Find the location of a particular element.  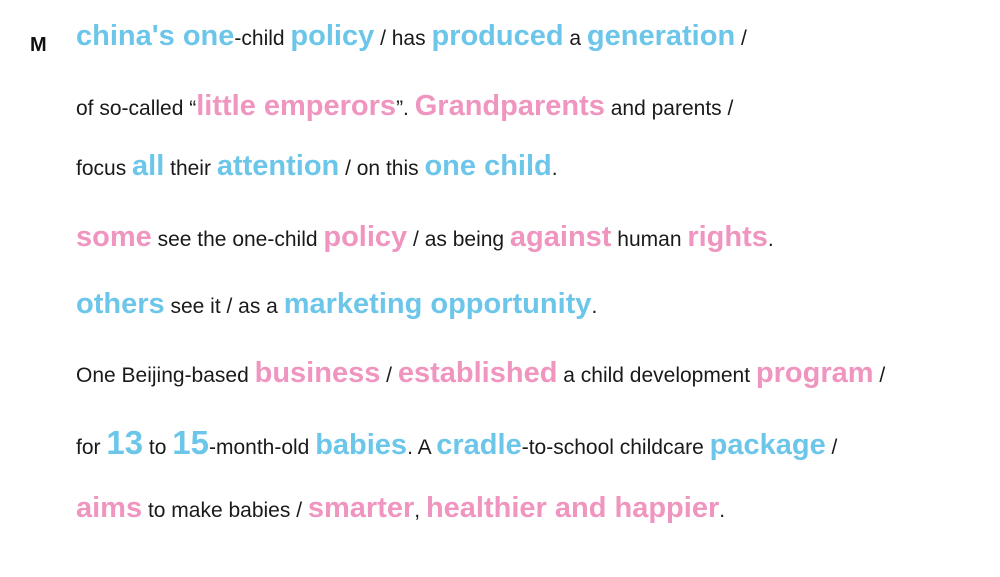

highlighted-word: Grandparents is located at coordinates (509, 106).